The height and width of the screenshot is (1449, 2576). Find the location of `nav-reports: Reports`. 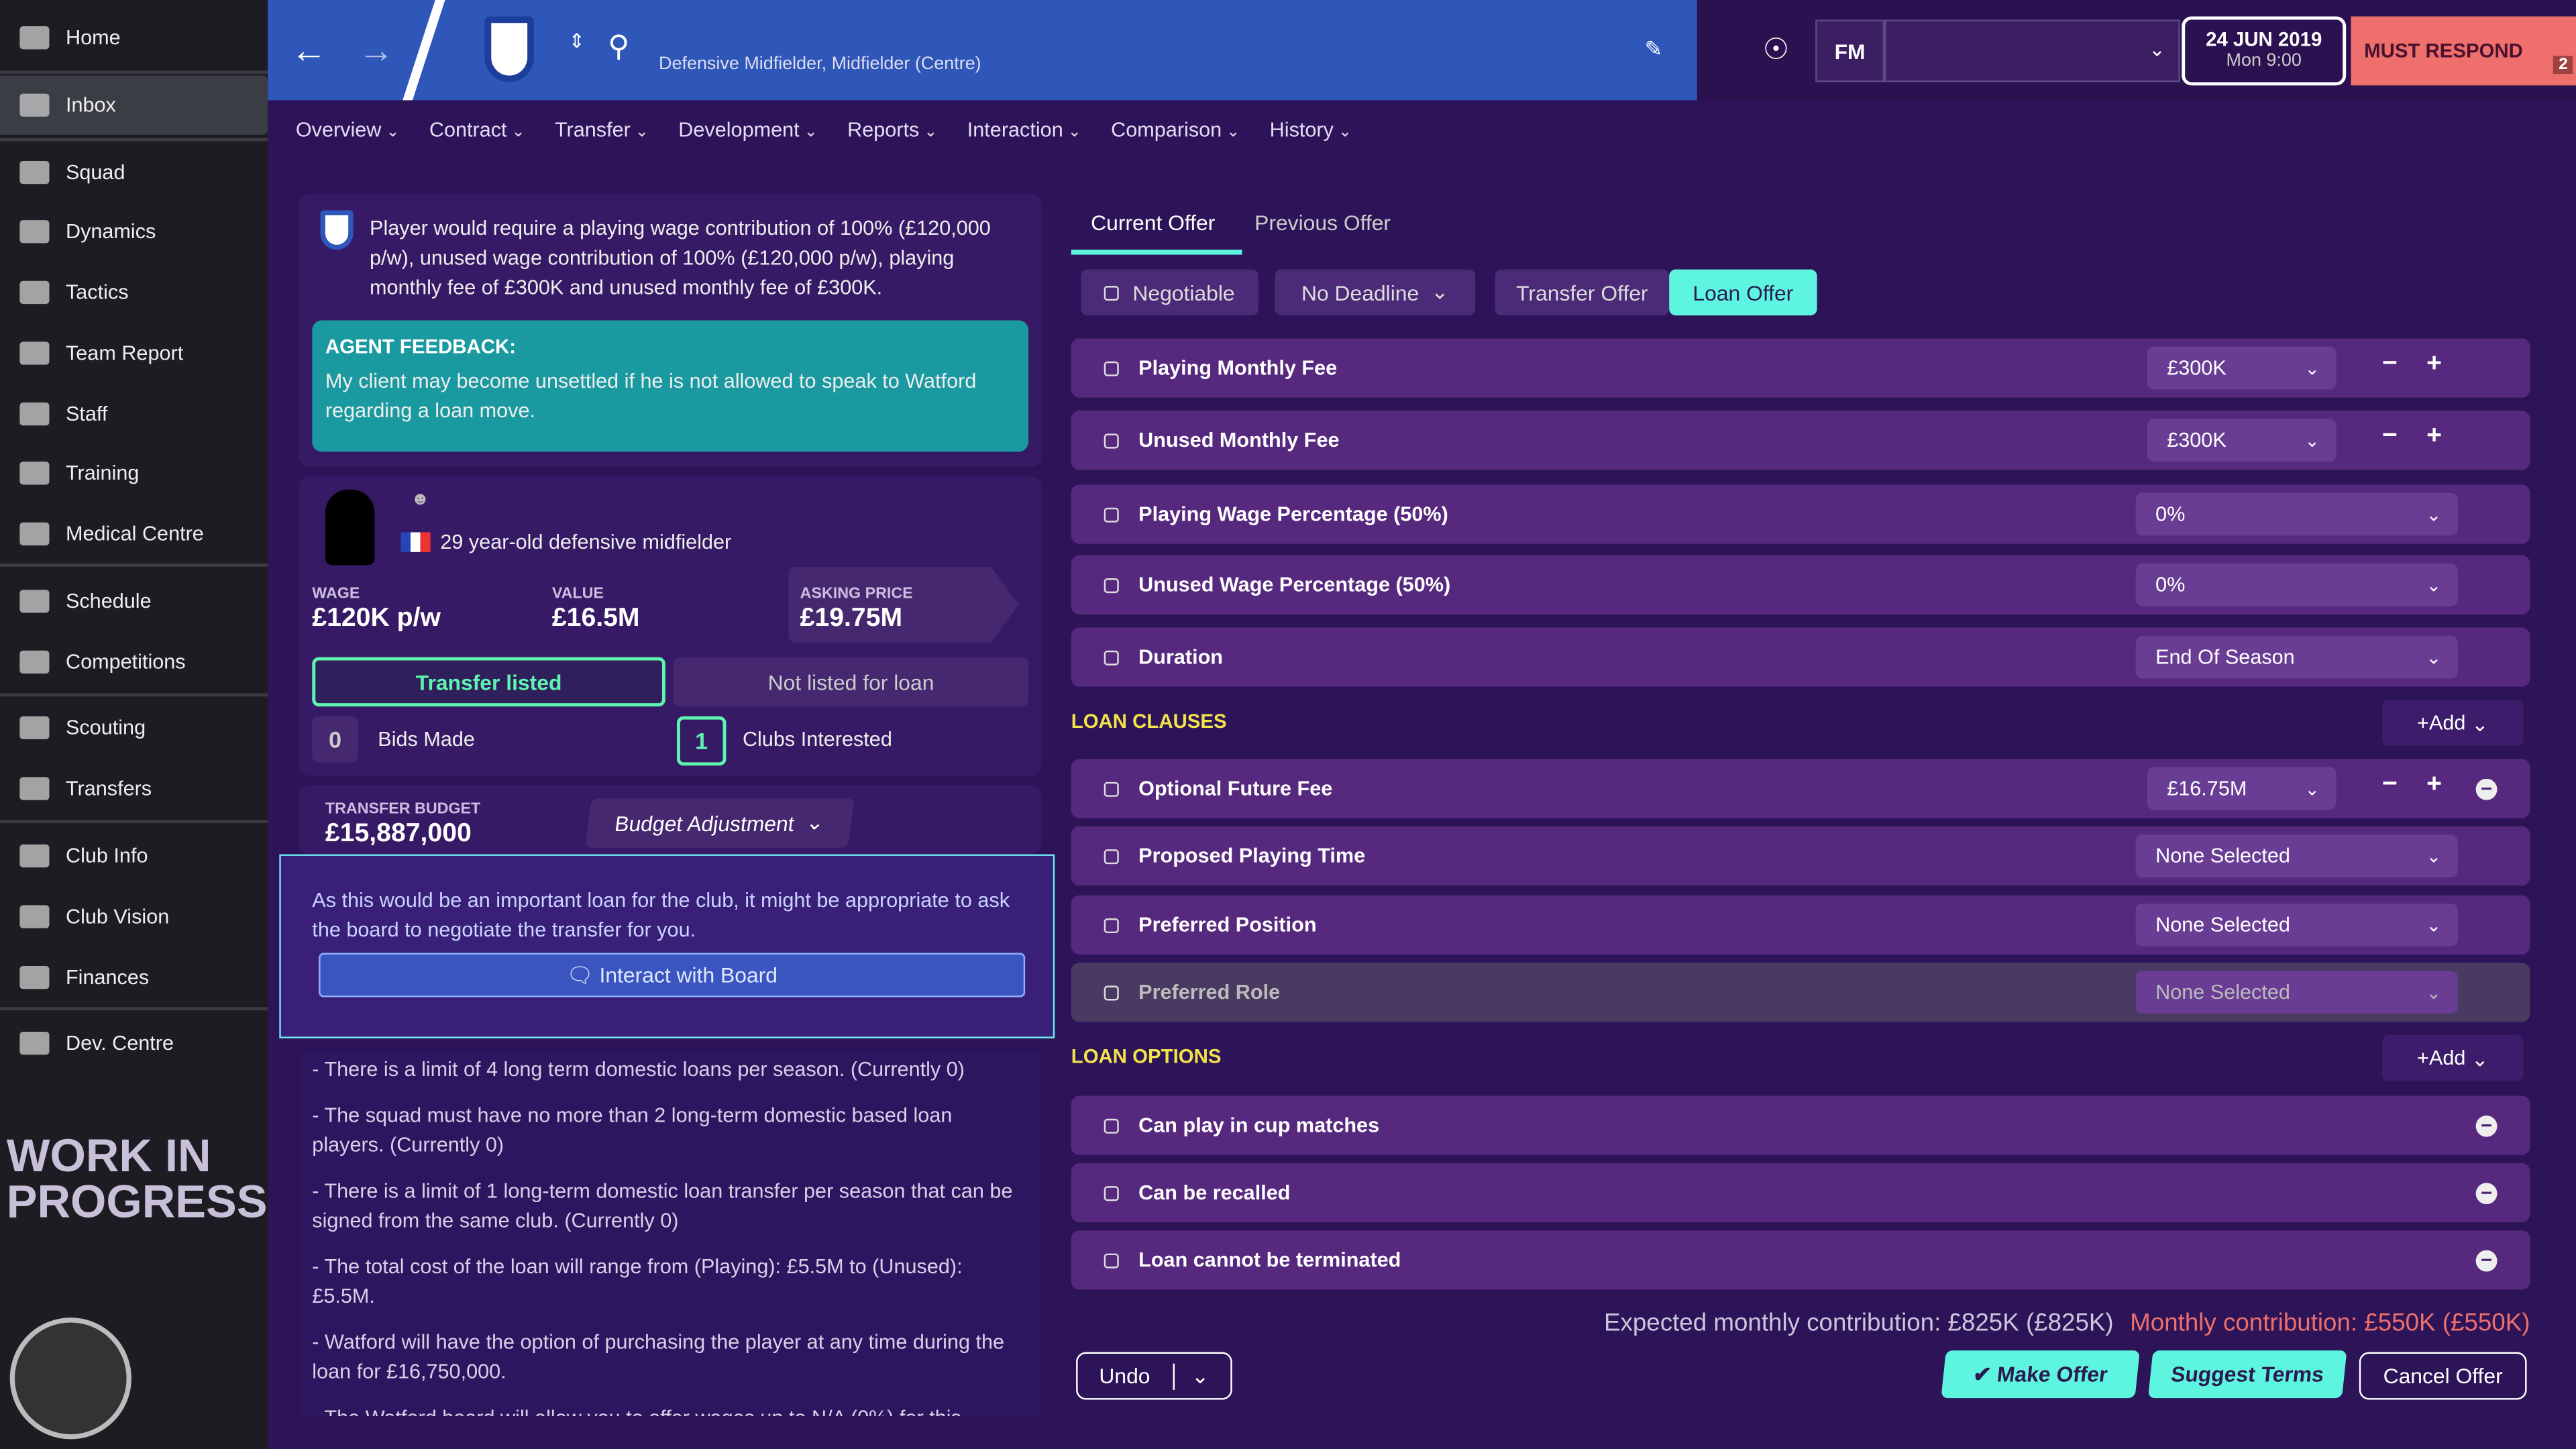

nav-reports: Reports is located at coordinates (892, 129).